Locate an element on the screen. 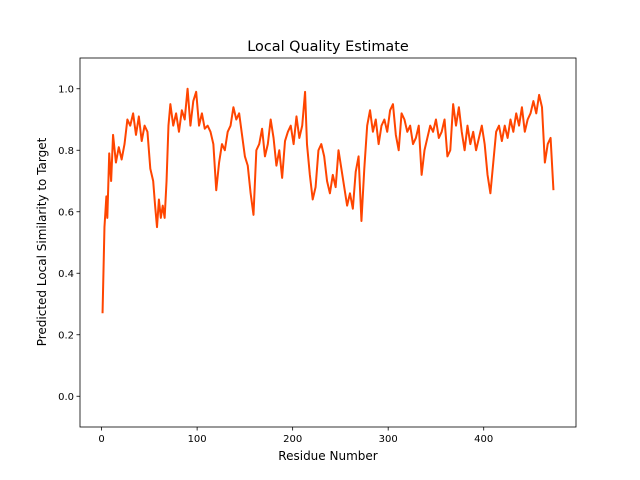  y-tick-label: 0.2 is located at coordinates (66, 335).